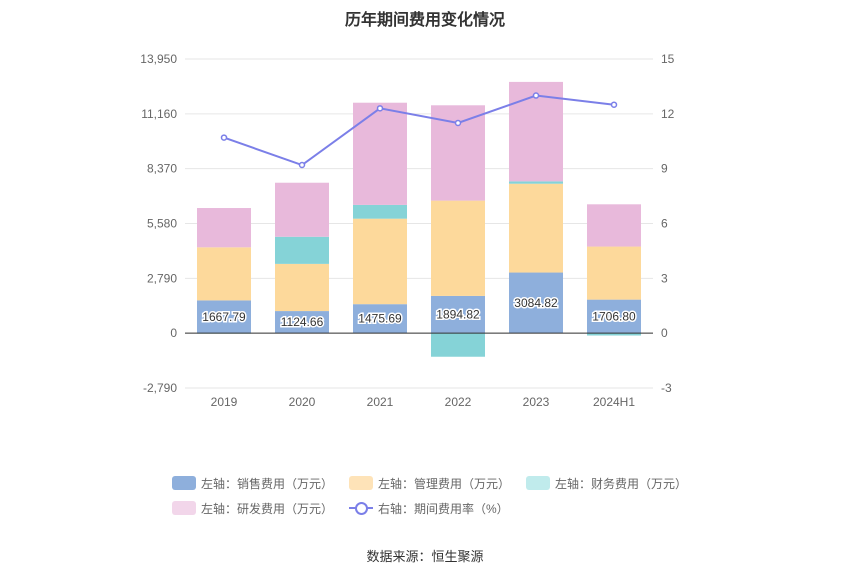 The image size is (850, 575). I want to click on bar-s1-2020, so click(302, 287).